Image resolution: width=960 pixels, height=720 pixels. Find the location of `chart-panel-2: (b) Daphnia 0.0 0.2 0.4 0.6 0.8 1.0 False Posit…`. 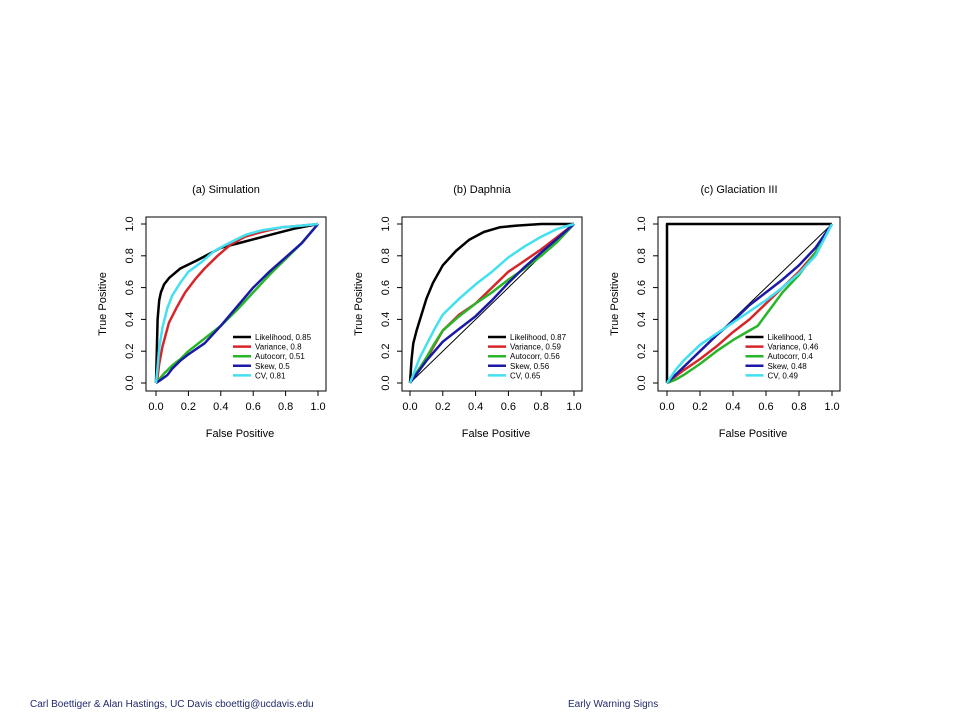

chart-panel-2: (b) Daphnia 0.0 0.2 0.4 0.6 0.8 1.0 False Posit… is located at coordinates (468, 312).